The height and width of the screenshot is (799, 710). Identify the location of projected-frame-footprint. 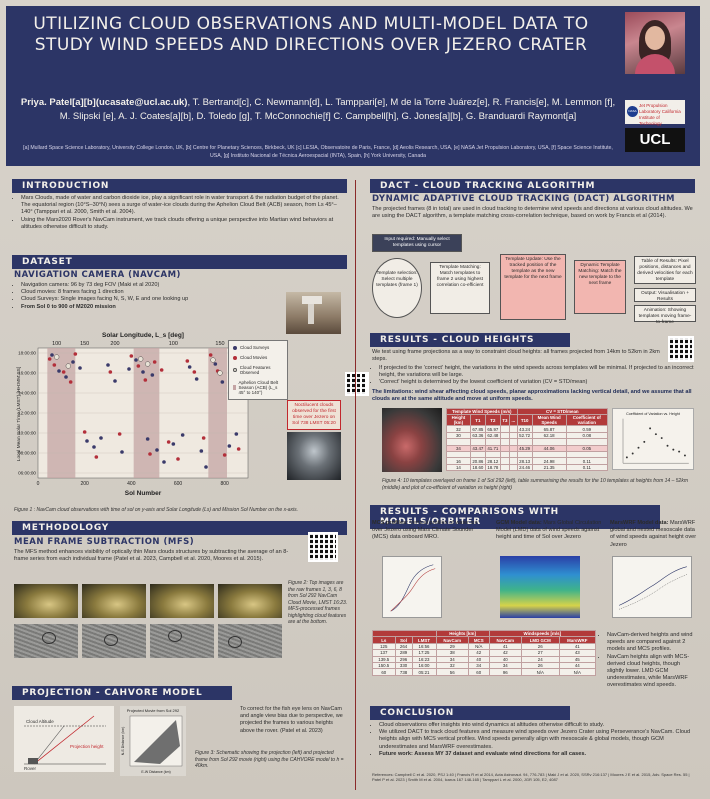
(157, 742).